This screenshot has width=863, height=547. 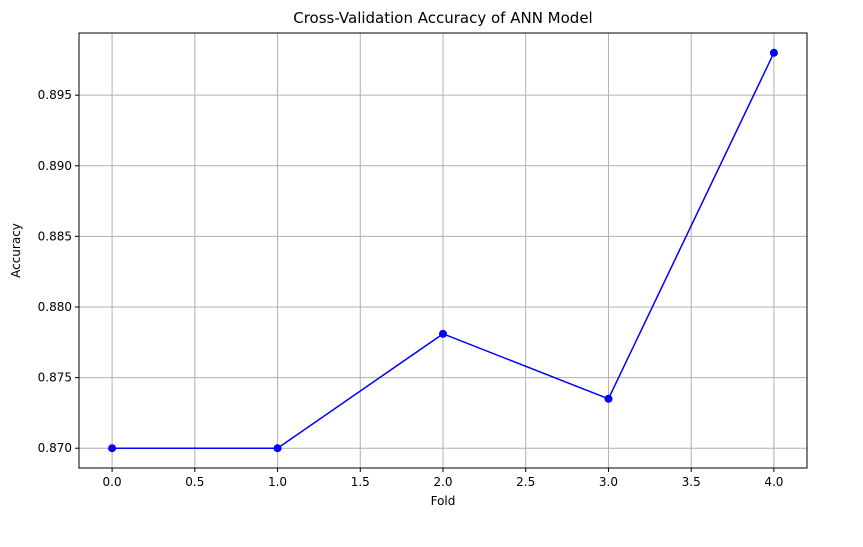 What do you see at coordinates (112, 482) in the screenshot?
I see `x-tick-label: 0.0` at bounding box center [112, 482].